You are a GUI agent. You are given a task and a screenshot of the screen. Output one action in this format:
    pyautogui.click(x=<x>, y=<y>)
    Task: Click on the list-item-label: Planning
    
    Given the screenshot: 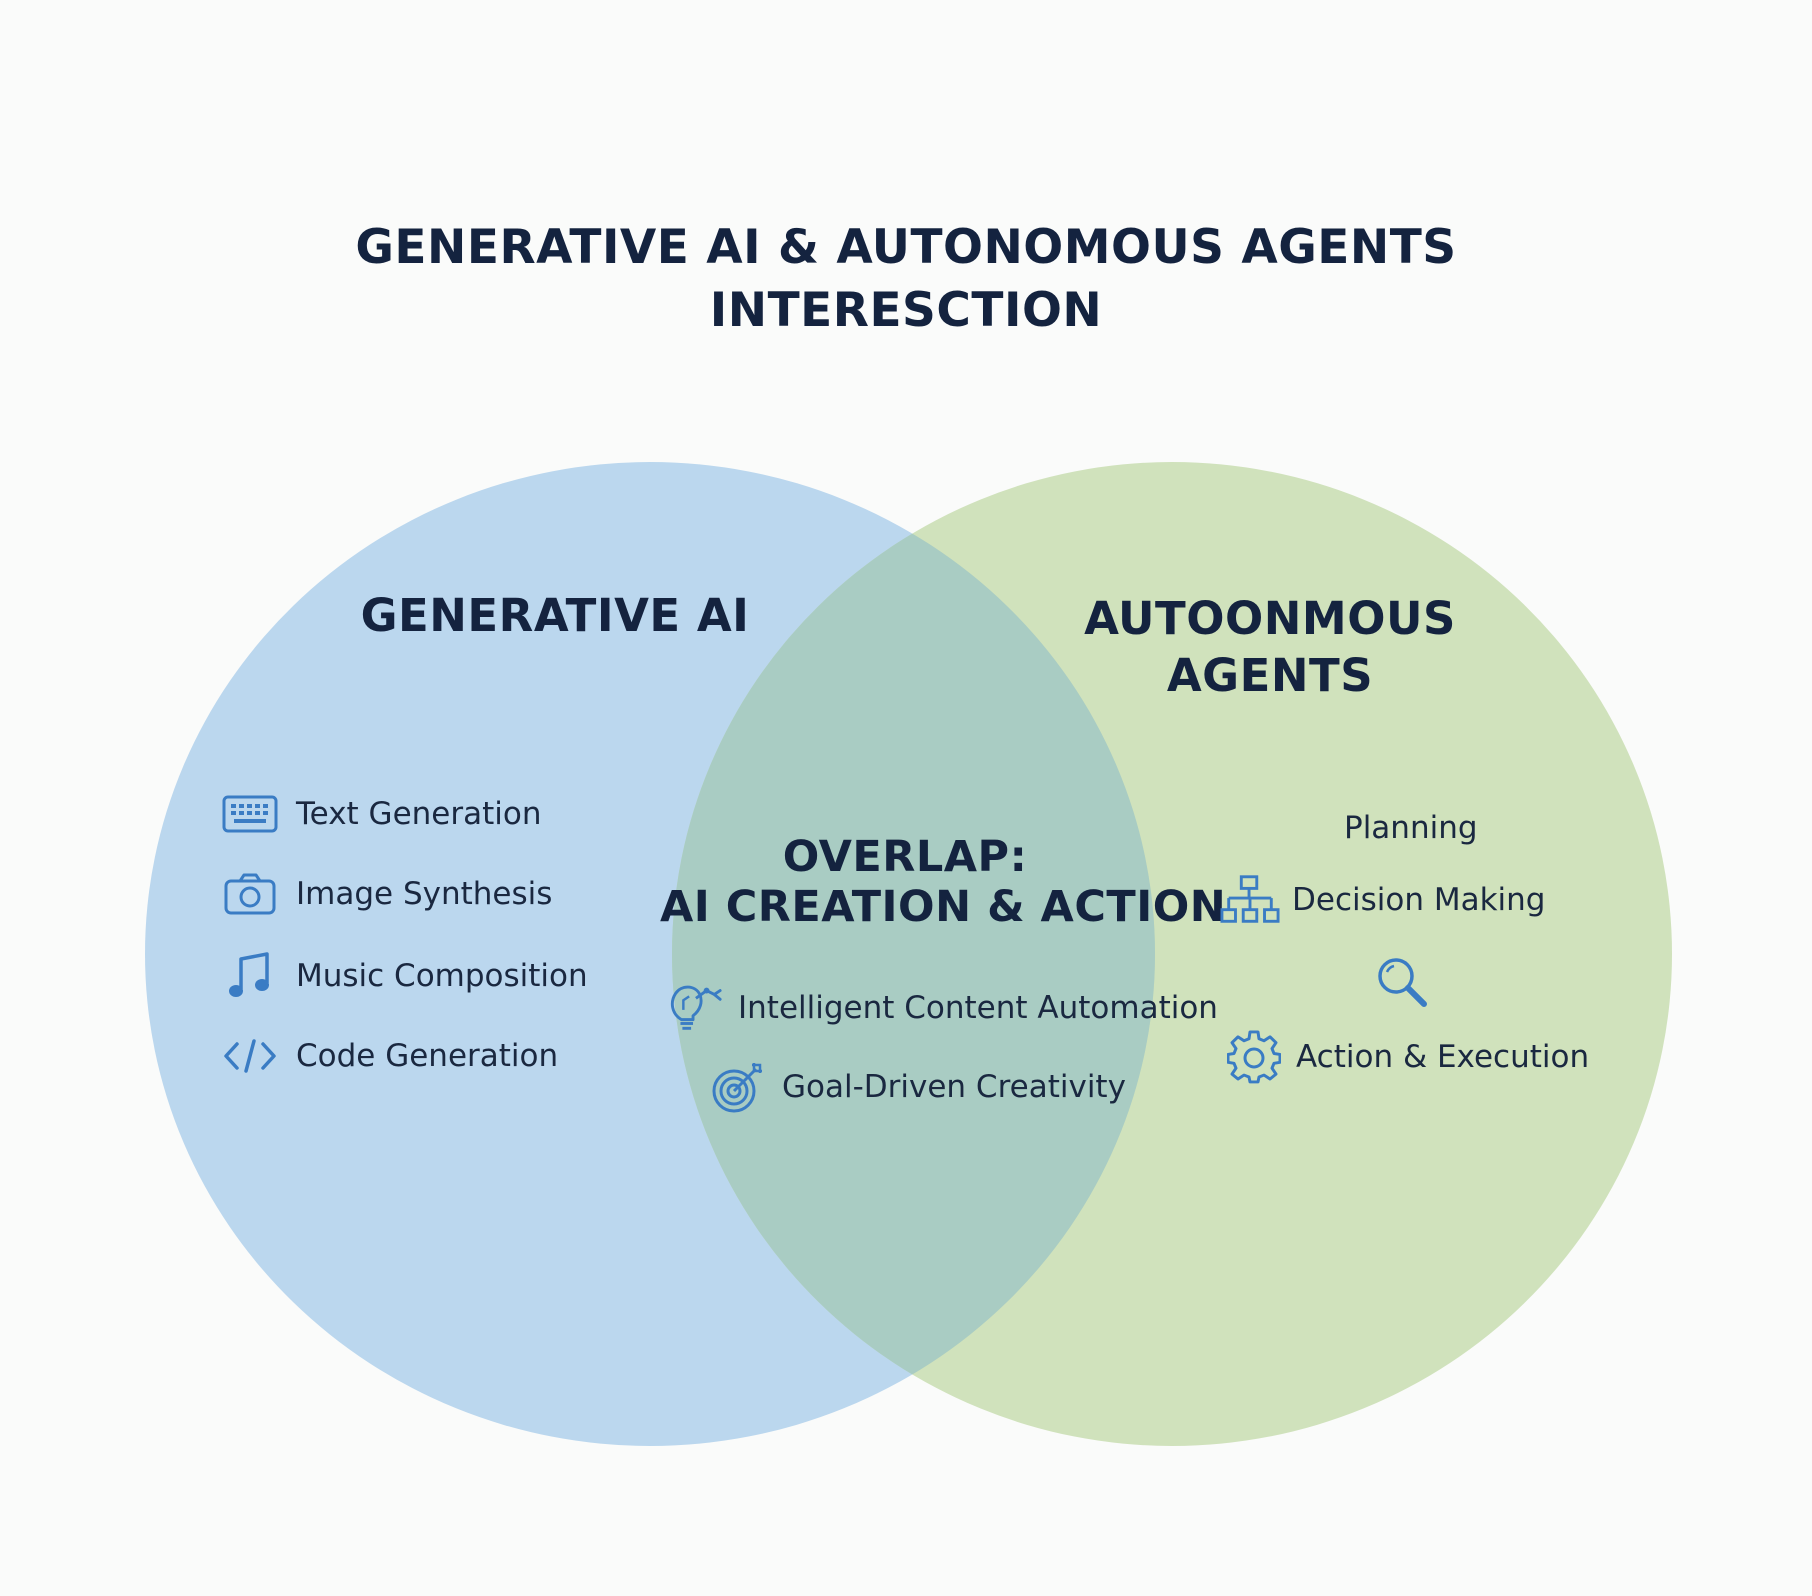 What is the action you would take?
    pyautogui.click(x=1411, y=828)
    